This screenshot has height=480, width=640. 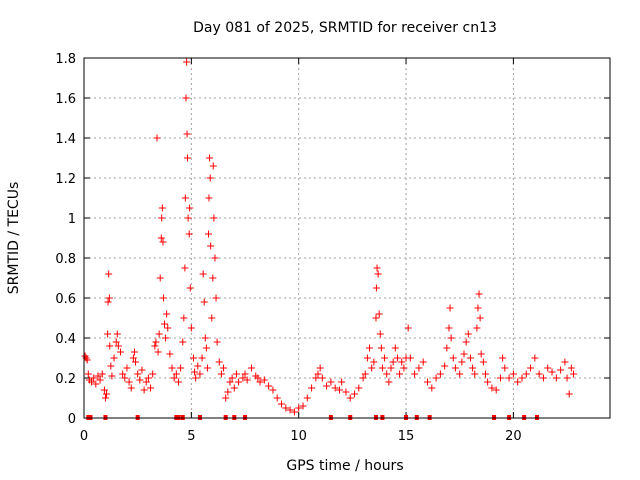 I want to click on y-axis-label: SRMTID / TECUs, so click(x=14, y=238).